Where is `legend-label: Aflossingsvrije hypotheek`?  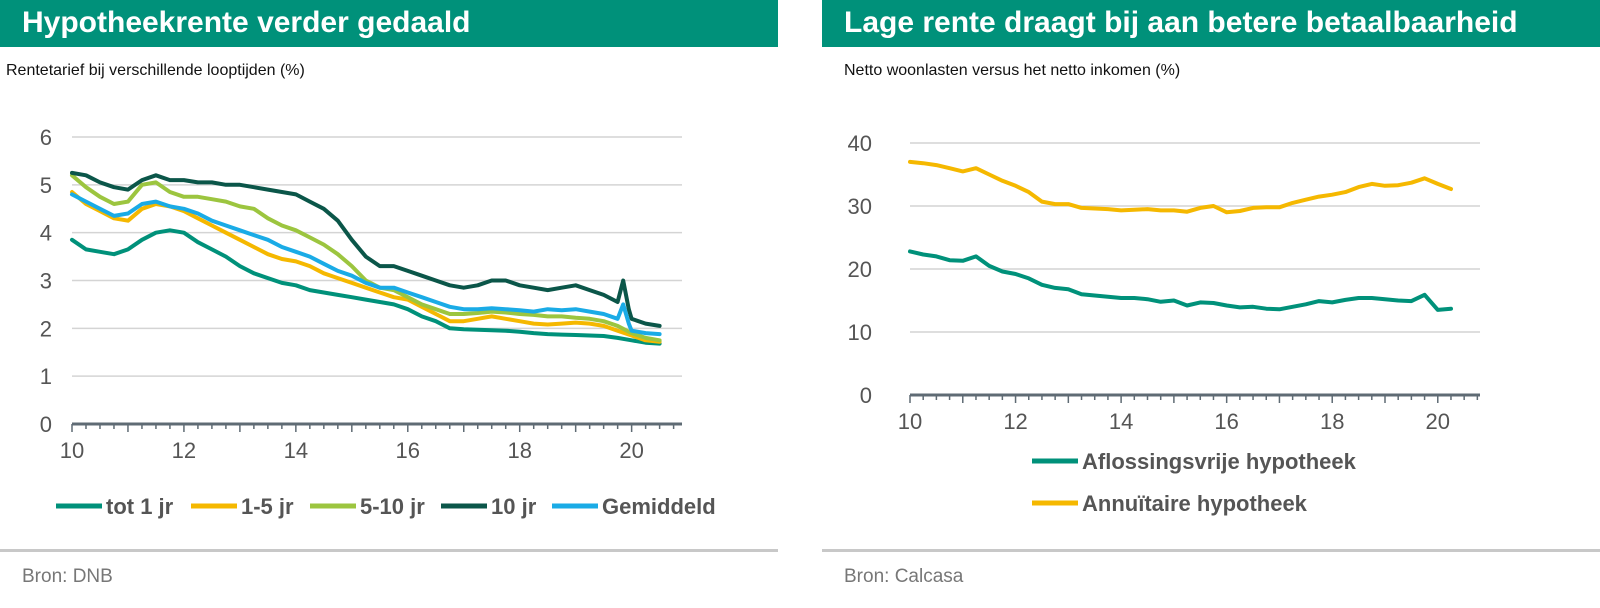 legend-label: Aflossingsvrije hypotheek is located at coordinates (1219, 461).